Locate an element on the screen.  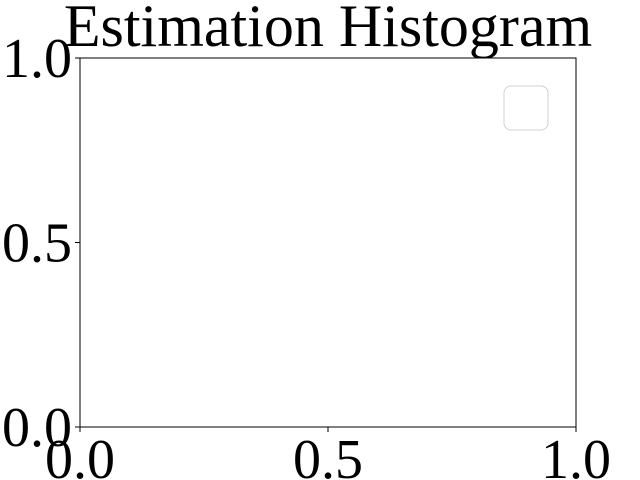
x-axis-ticks: 0.0 0.5 1.0 is located at coordinates (328, 453).